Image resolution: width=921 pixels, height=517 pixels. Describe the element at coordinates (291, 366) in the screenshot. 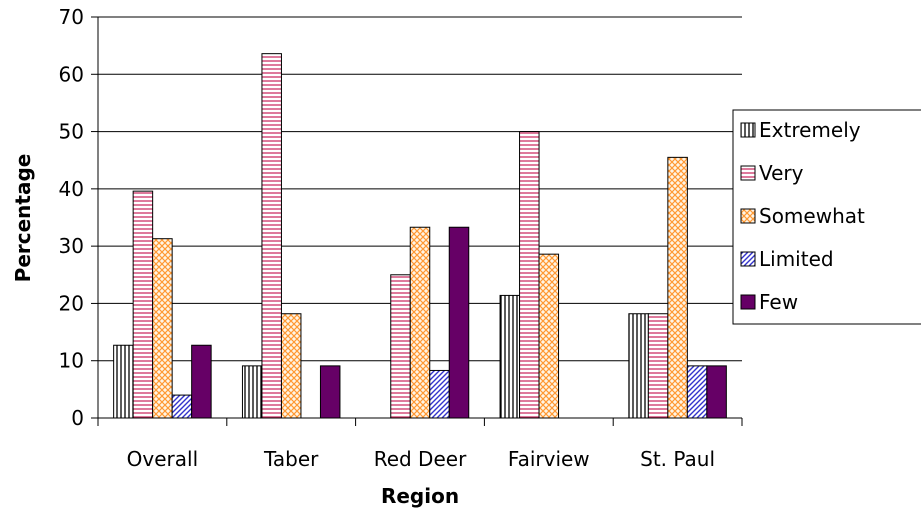

I see `bar-somewhat-taber` at that location.